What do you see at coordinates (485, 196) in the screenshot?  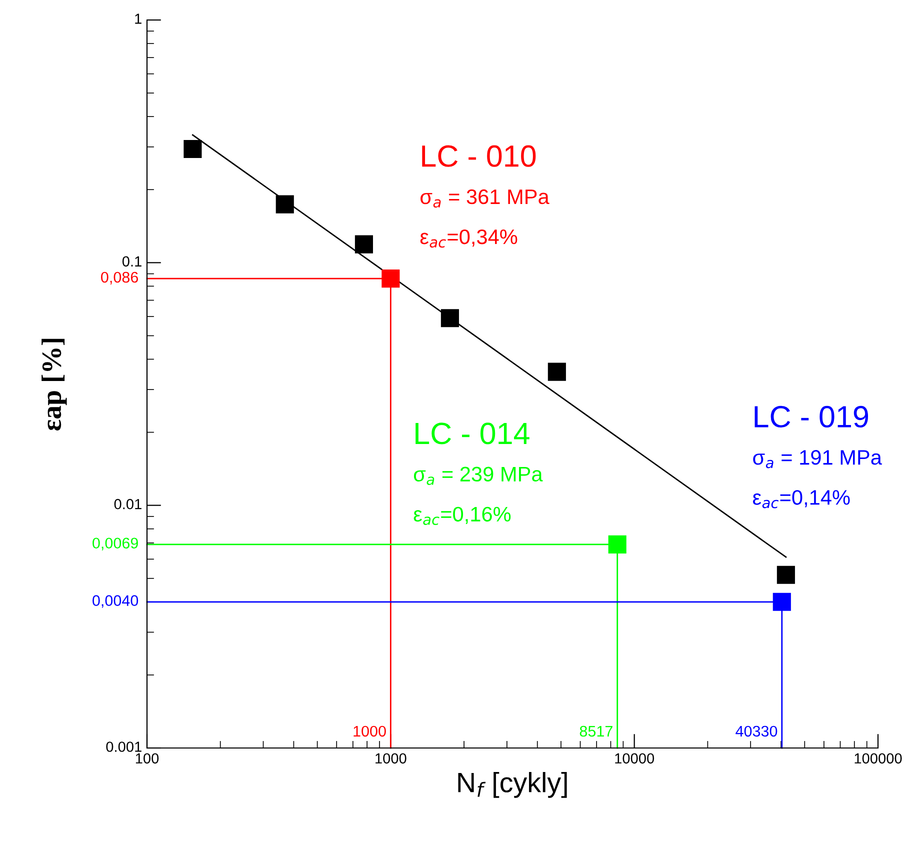 I see `text: LC - 010 σ$_{a}$ = 361 MPa ε$_{ac}$=0,34%` at bounding box center [485, 196].